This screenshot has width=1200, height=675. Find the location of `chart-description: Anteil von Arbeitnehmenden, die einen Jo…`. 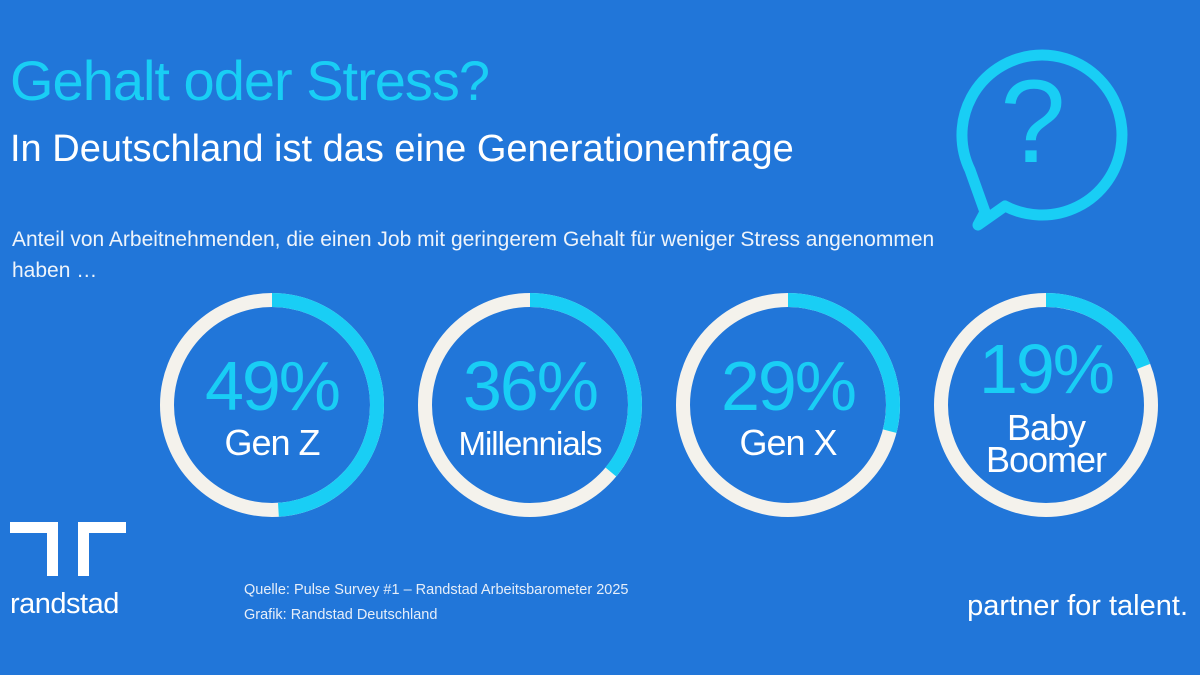

chart-description: Anteil von Arbeitnehmenden, die einen Jo… is located at coordinates (473, 255).